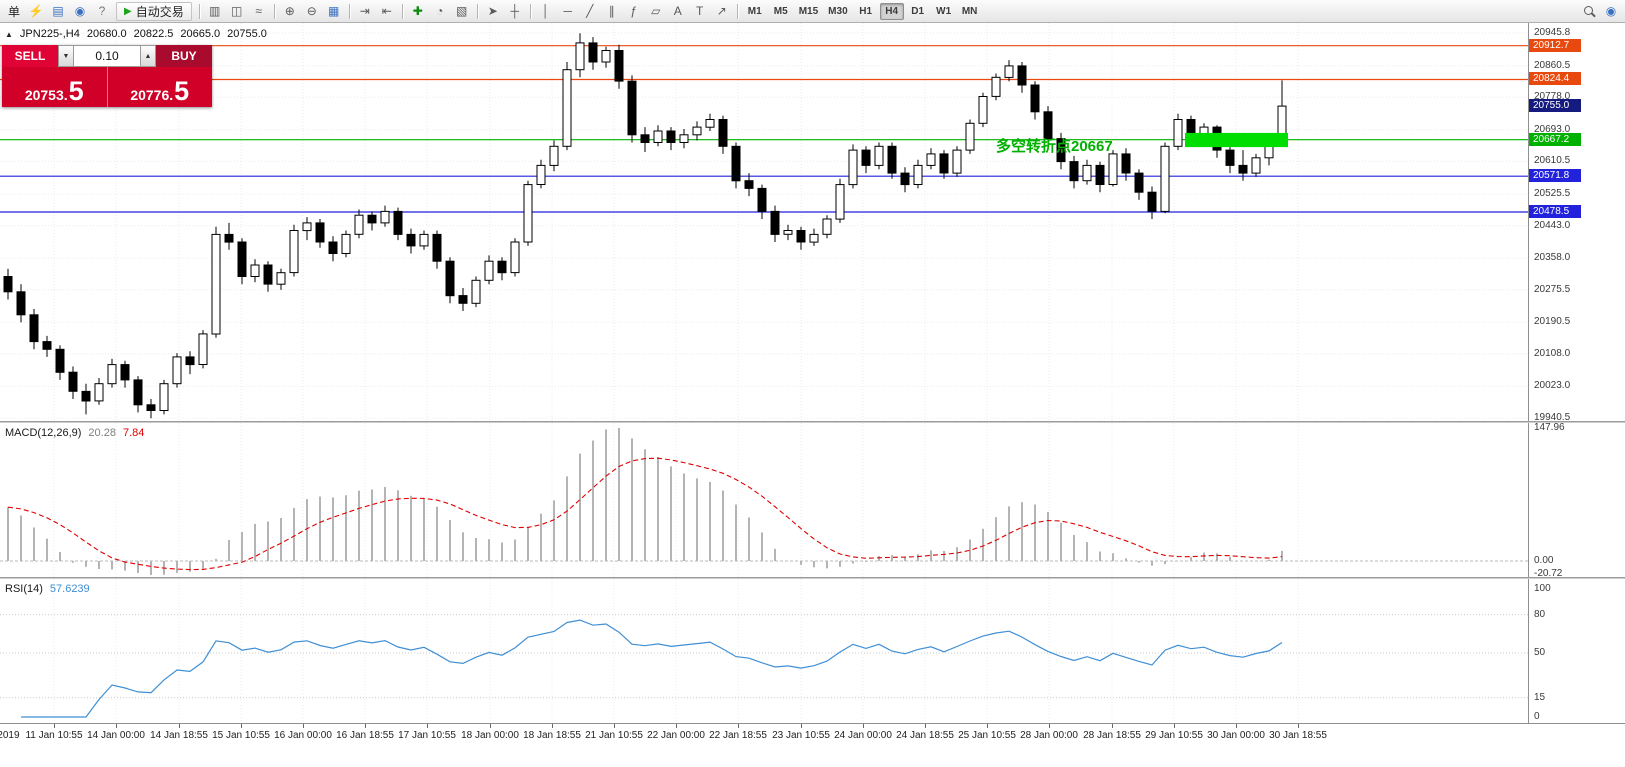  I want to click on auto-scroll-icon: ⇥, so click(364, 11).